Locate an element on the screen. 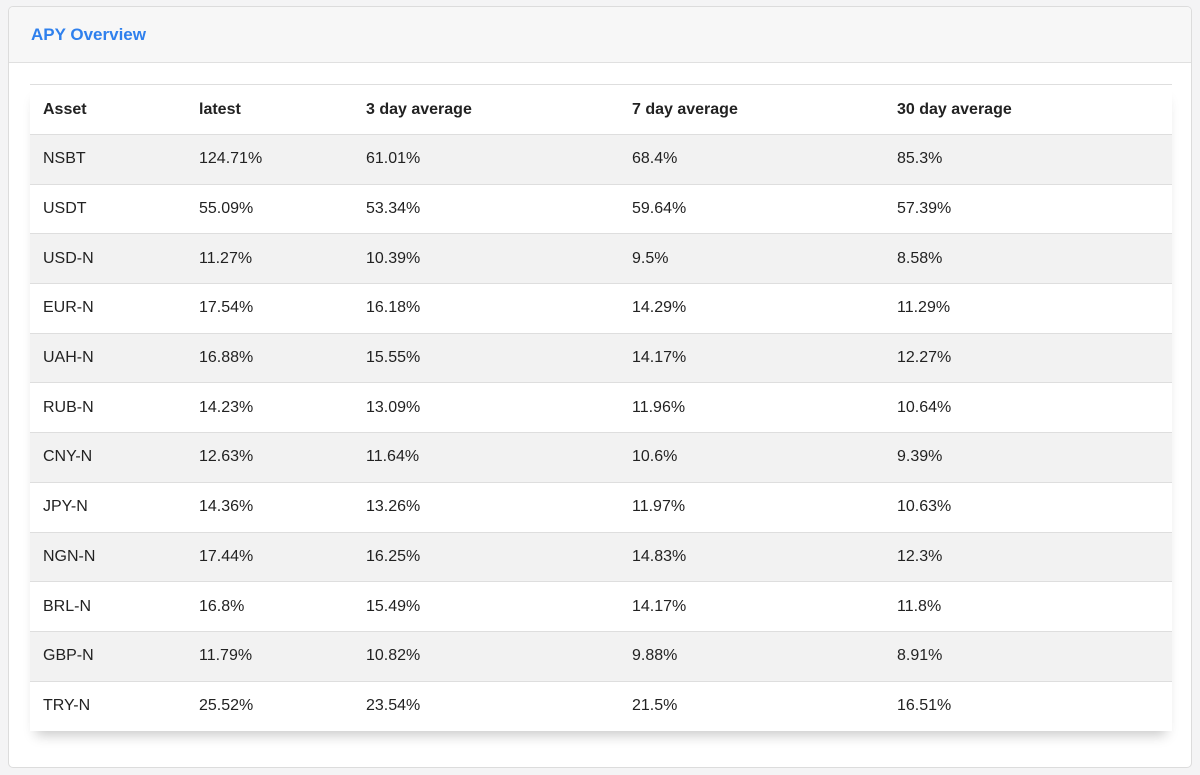 Image resolution: width=1200 pixels, height=775 pixels. cell-3-day-average: 53.34% is located at coordinates (486, 208).